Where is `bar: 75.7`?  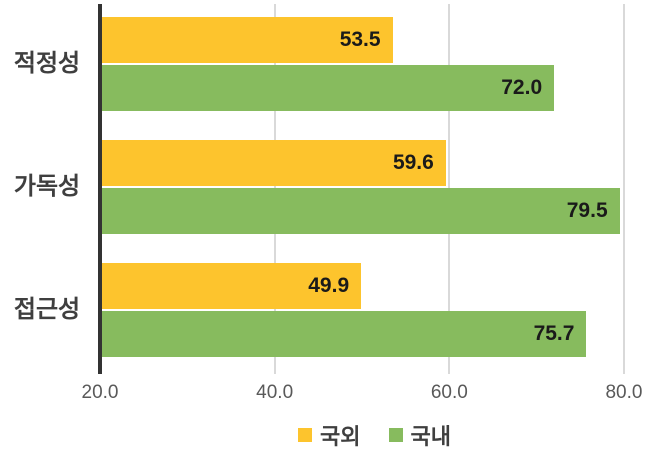 bar: 75.7 is located at coordinates (344, 334).